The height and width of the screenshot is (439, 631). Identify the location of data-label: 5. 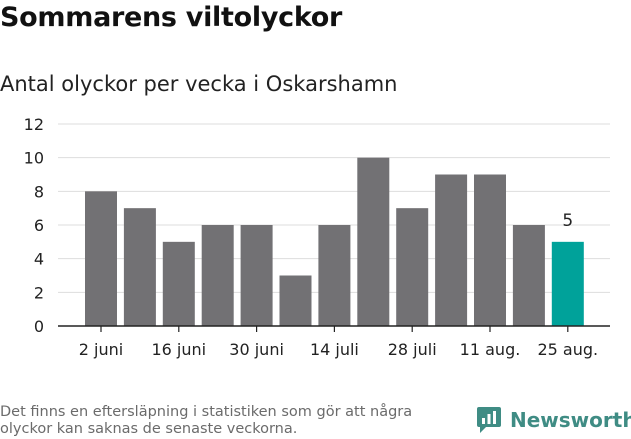
(567, 221).